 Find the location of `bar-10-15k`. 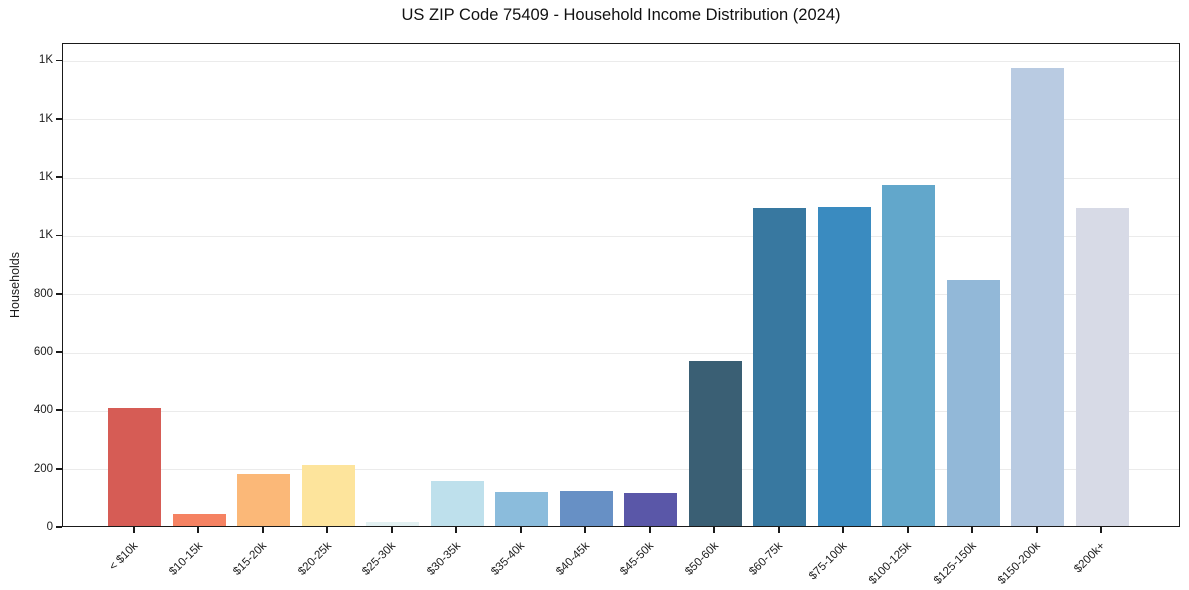

bar-10-15k is located at coordinates (199, 520).